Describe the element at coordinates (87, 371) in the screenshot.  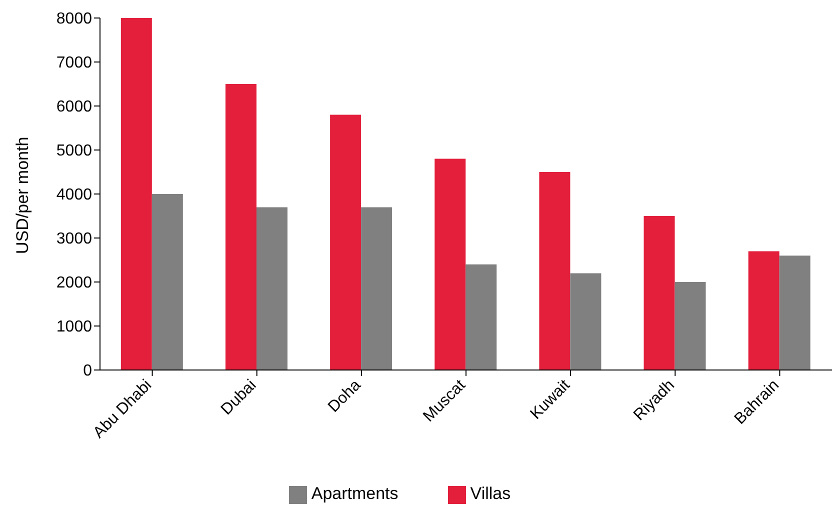
I see `y-tick-label: 0` at that location.